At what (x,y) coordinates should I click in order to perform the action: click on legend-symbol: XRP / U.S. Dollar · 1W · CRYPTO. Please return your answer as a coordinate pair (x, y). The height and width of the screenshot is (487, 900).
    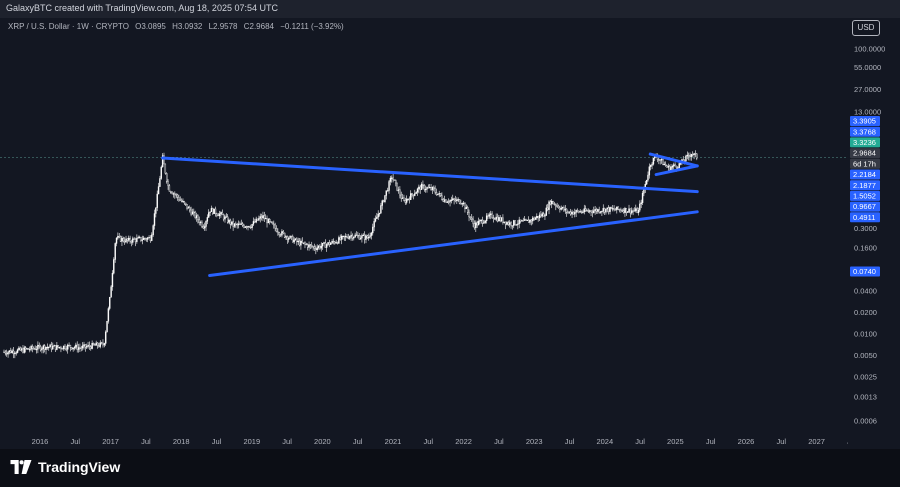
    Looking at the image, I should click on (68, 26).